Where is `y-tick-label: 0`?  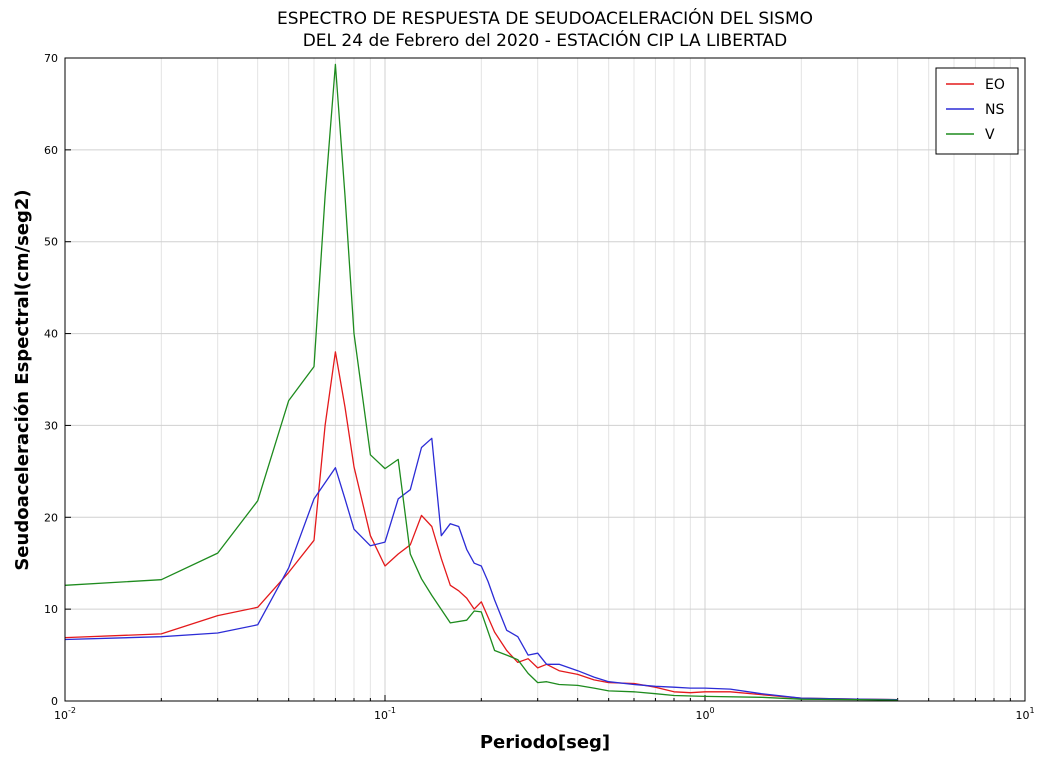
y-tick-label: 0 is located at coordinates (54, 701).